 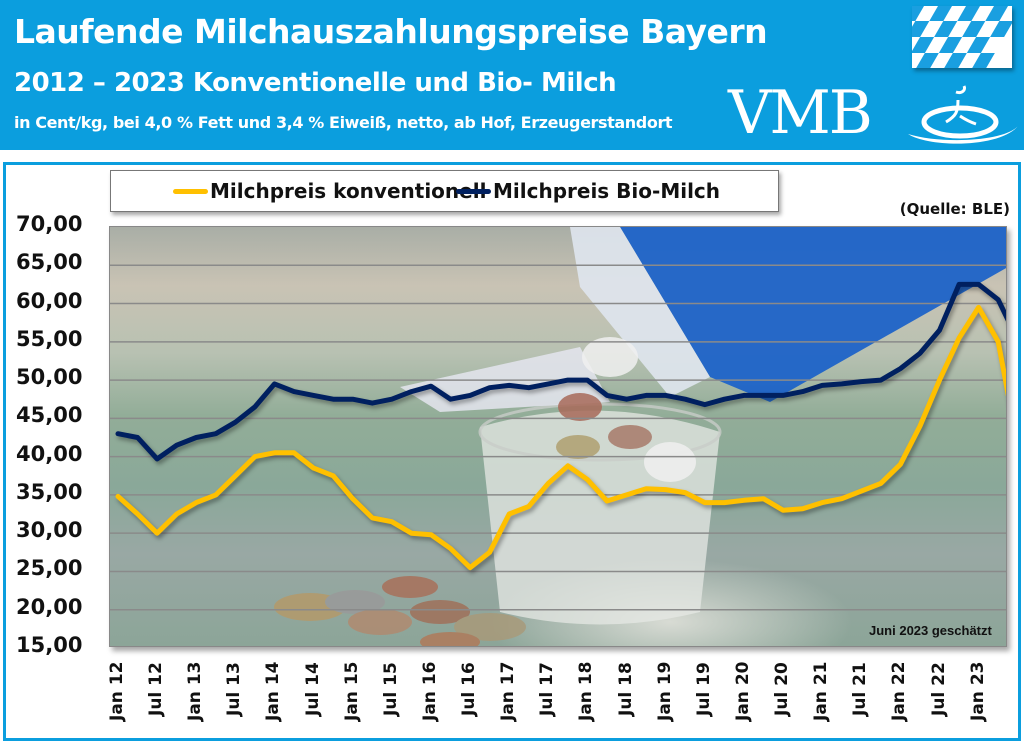 What do you see at coordinates (664, 691) in the screenshot?
I see `x-tick-label: Jan 19` at bounding box center [664, 691].